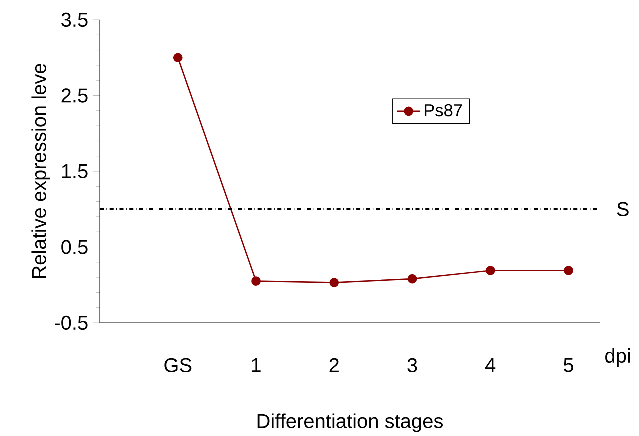 This screenshot has height=436, width=639. Describe the element at coordinates (256, 365) in the screenshot. I see `x-tick-label: 1` at that location.